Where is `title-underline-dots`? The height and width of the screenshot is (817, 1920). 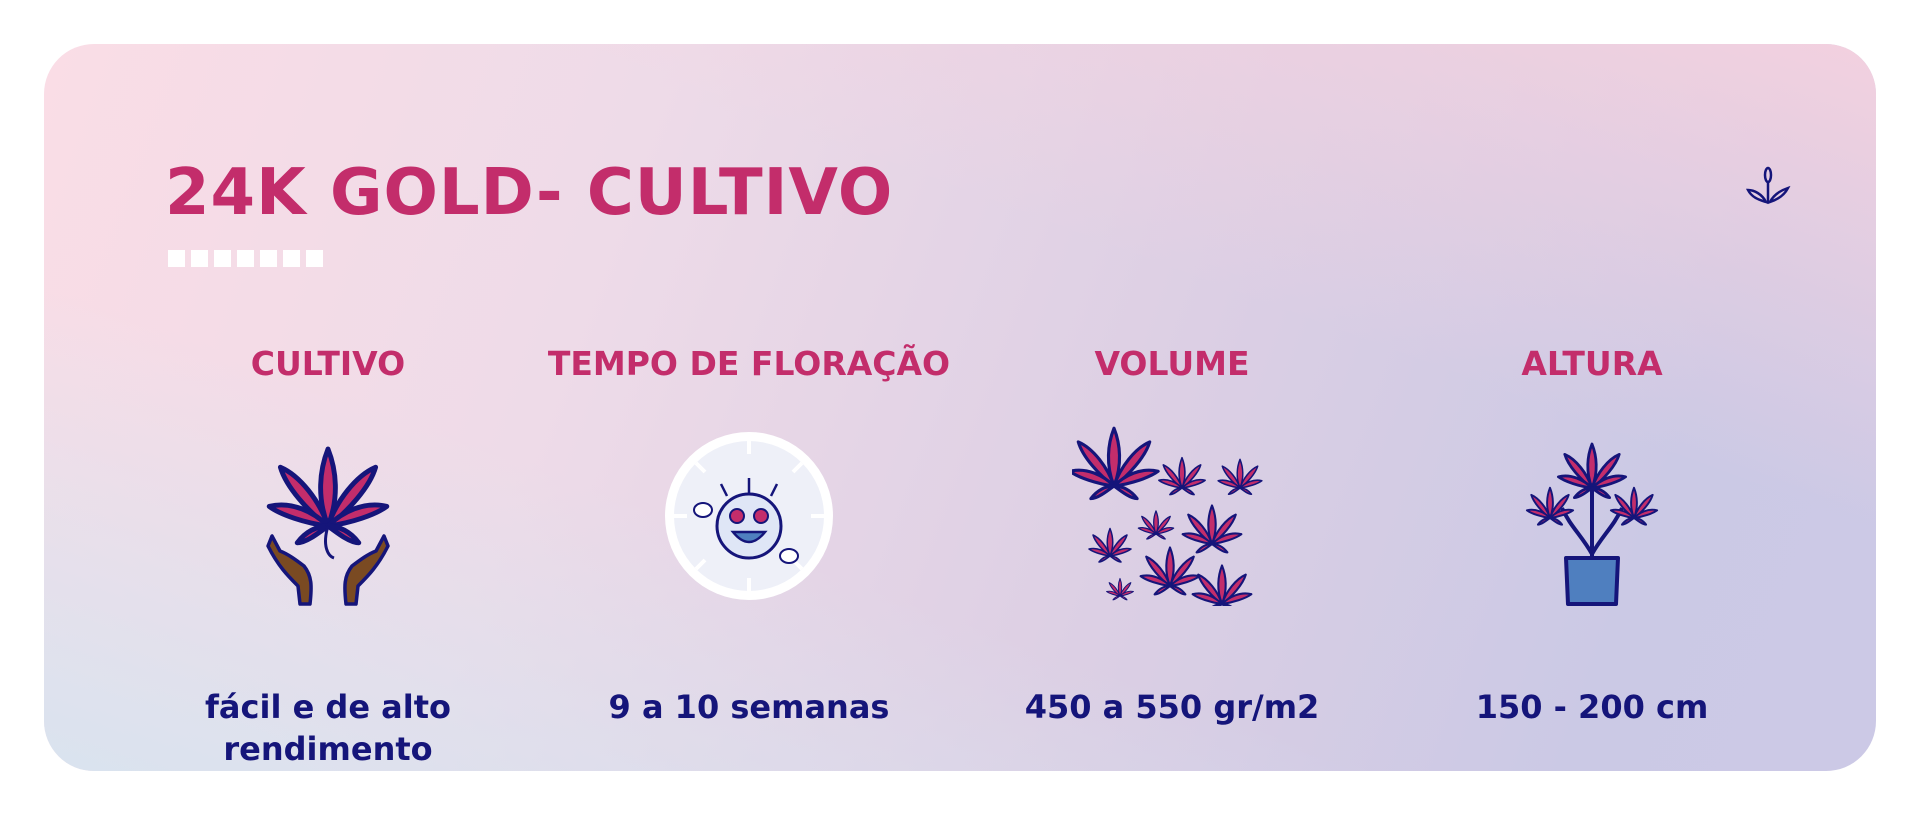
title-underline-dots is located at coordinates (245, 258).